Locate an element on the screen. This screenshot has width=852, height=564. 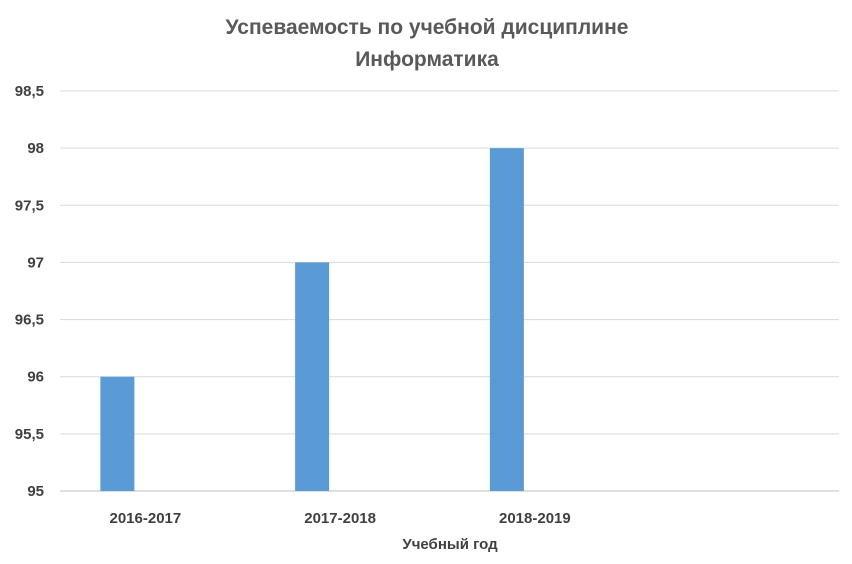
x-tick-label: 2017-2018 is located at coordinates (340, 518).